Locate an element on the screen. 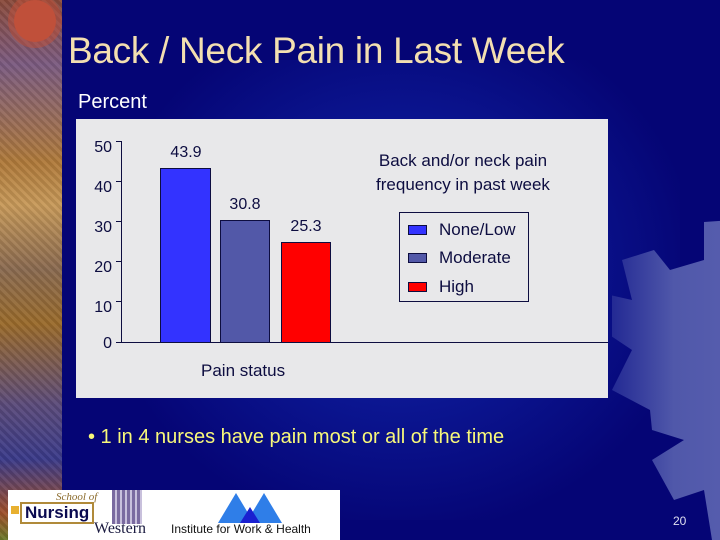 The width and height of the screenshot is (720, 540). chart-legend: None/Low Moderate High is located at coordinates (464, 257).